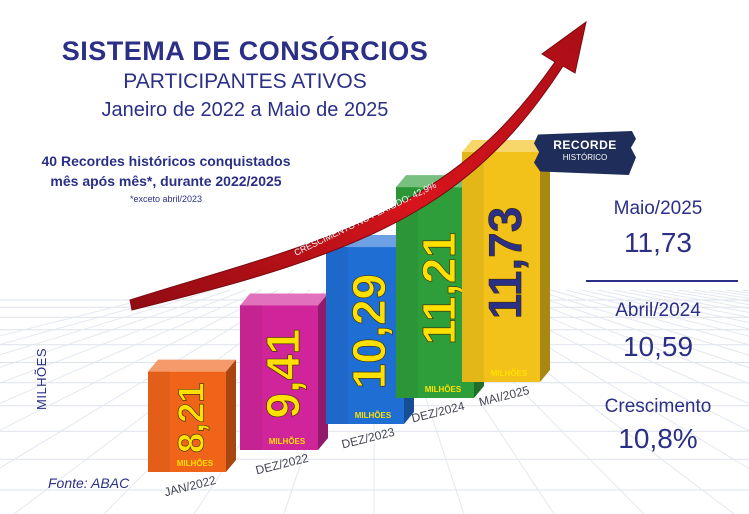 The image size is (749, 514). I want to click on bar-value-label: 8,21, so click(191, 418).